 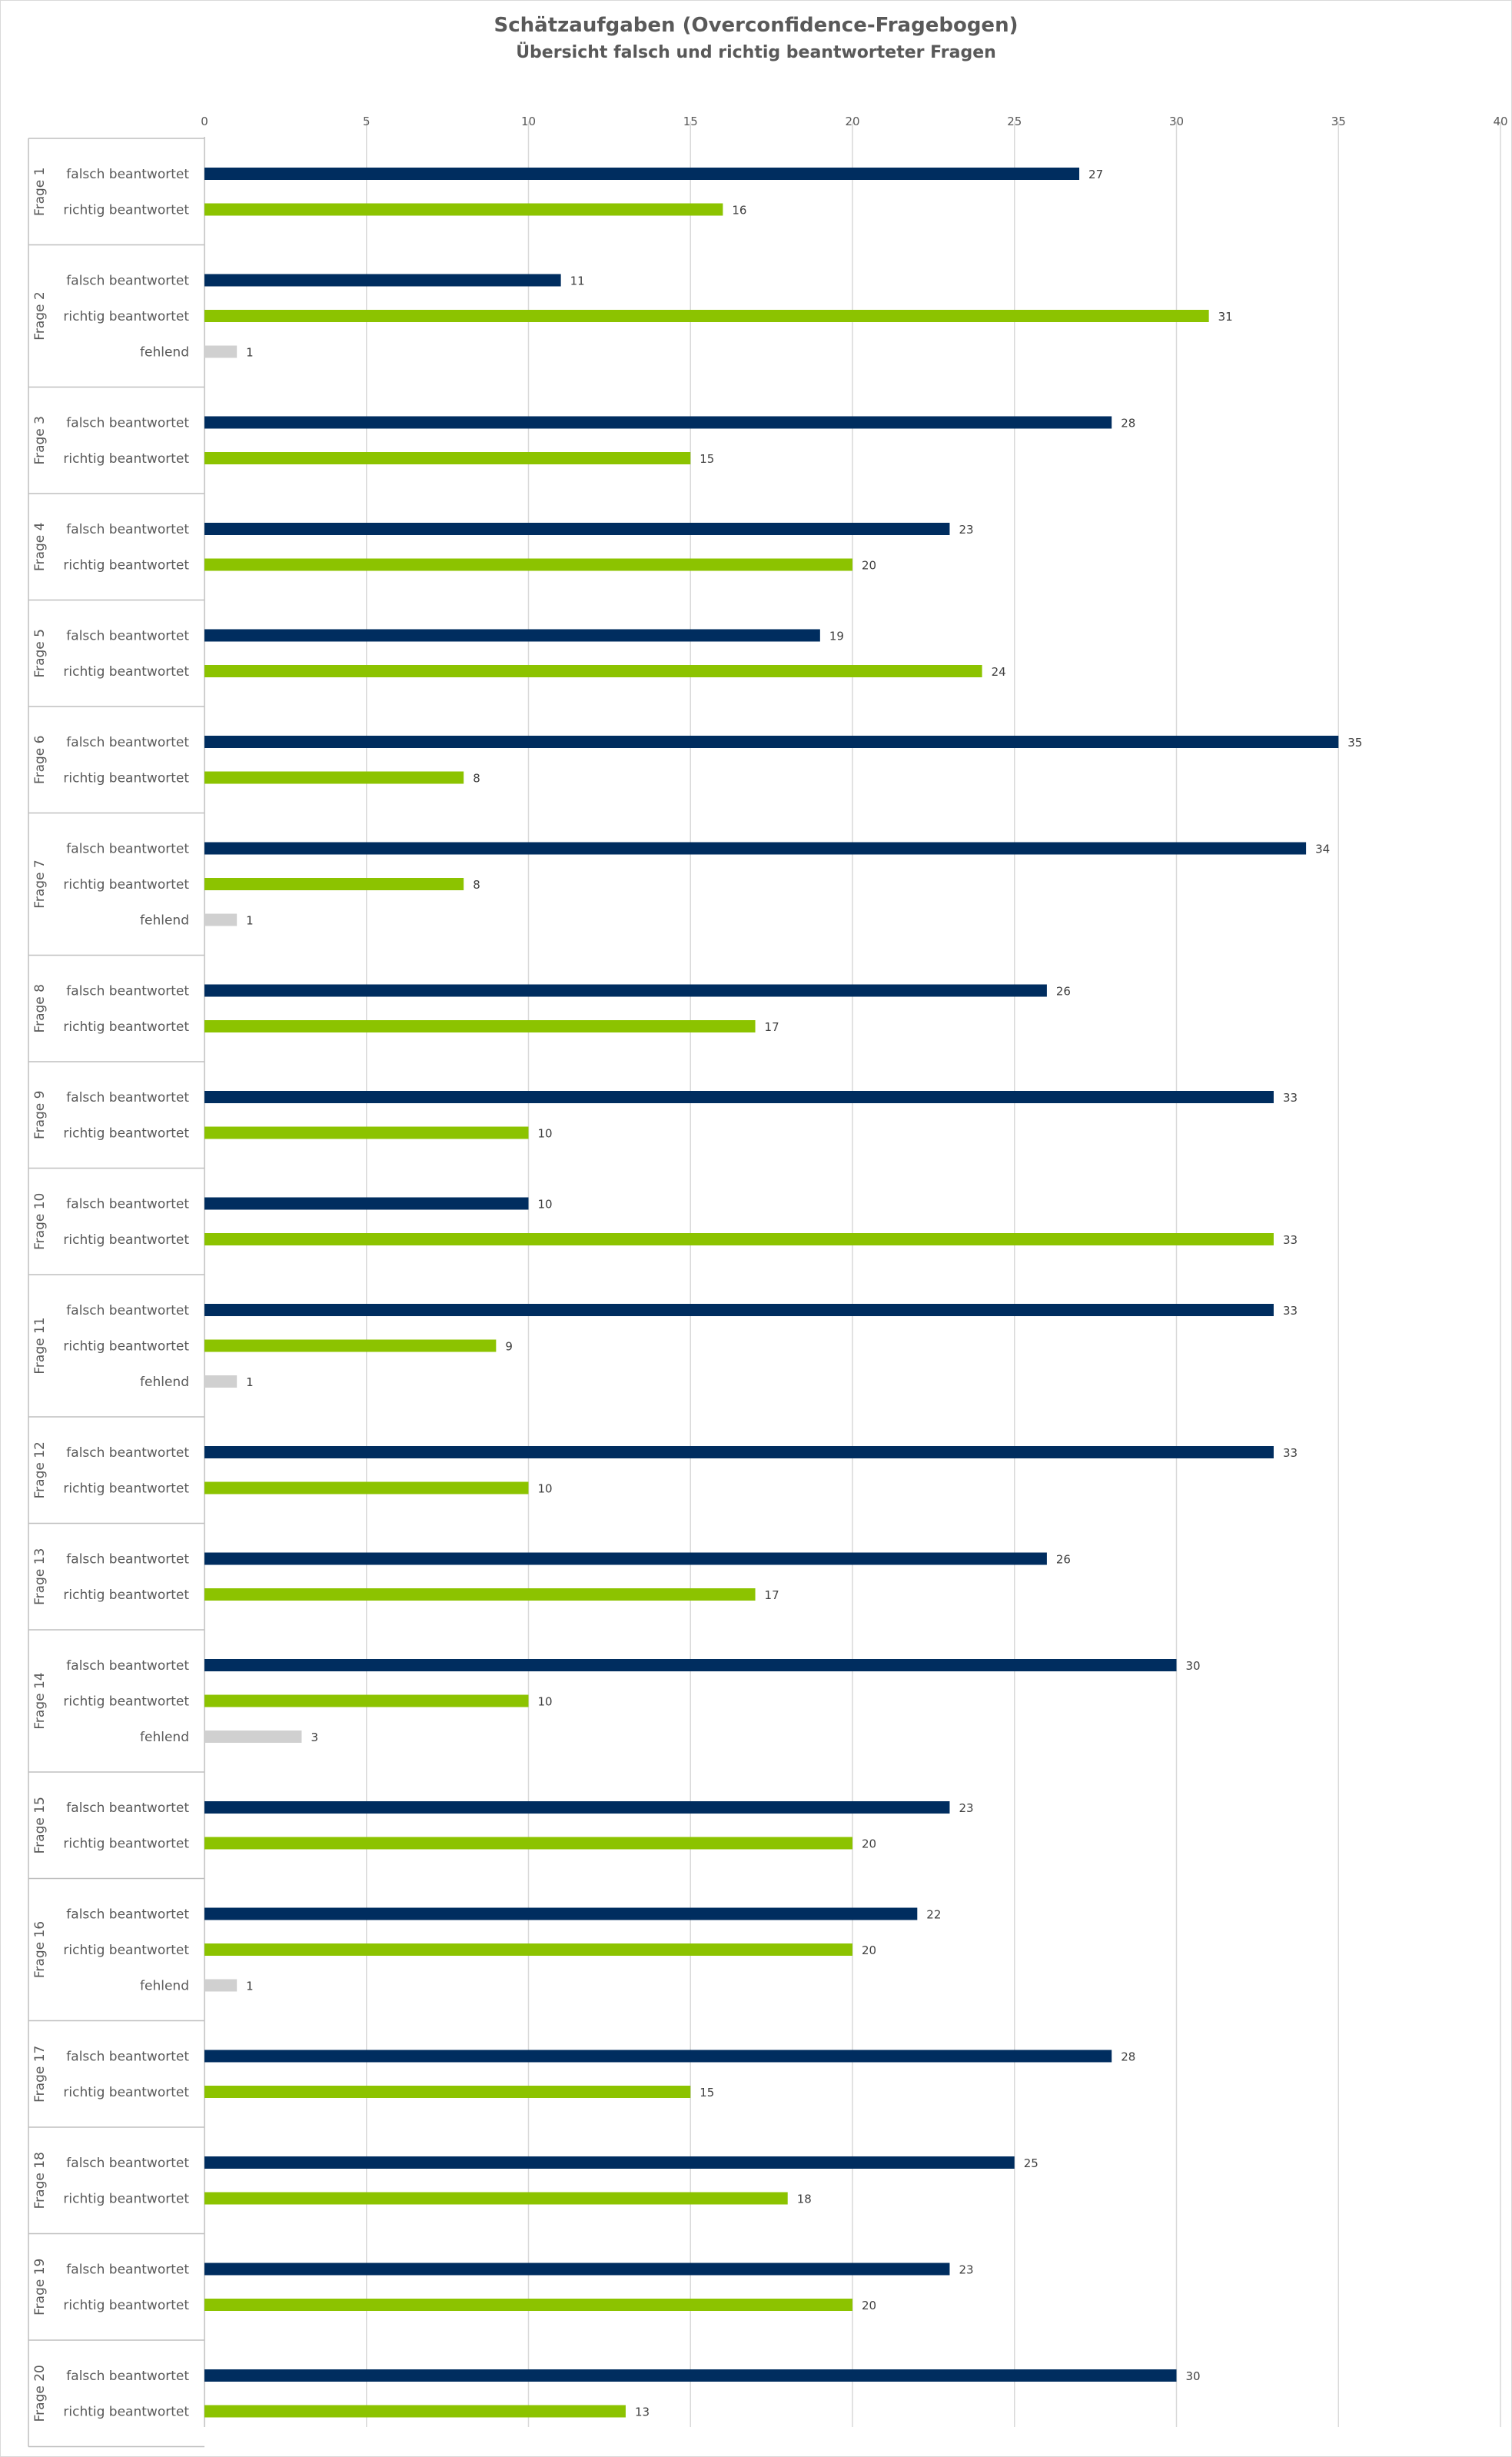 I want to click on data-label: 35, so click(x=1355, y=743).